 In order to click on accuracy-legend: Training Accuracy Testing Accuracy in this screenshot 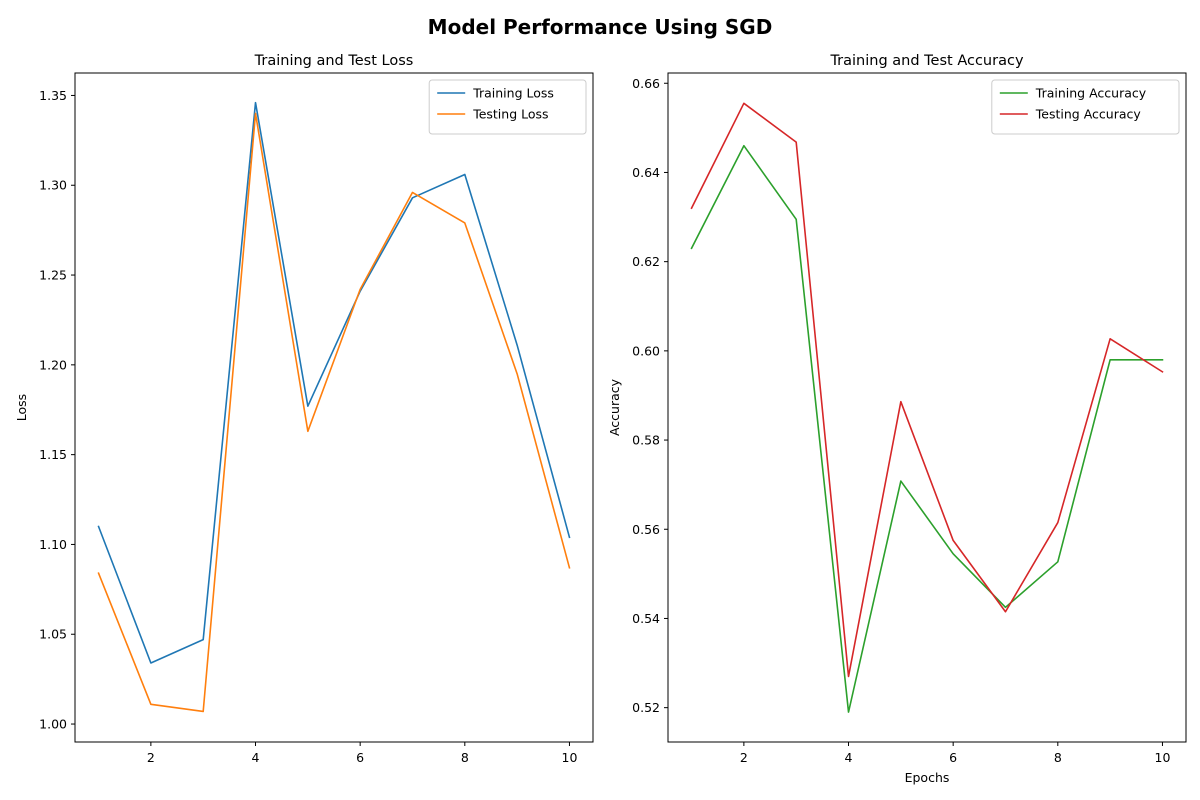, I will do `click(1085, 107)`.